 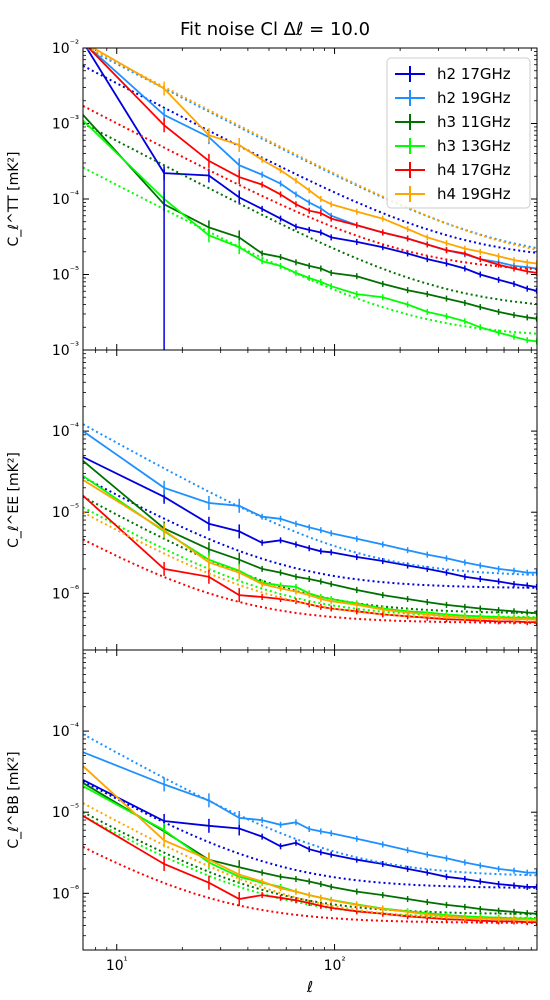 What do you see at coordinates (474, 122) in the screenshot?
I see `legend-label: h3 11GHz` at bounding box center [474, 122].